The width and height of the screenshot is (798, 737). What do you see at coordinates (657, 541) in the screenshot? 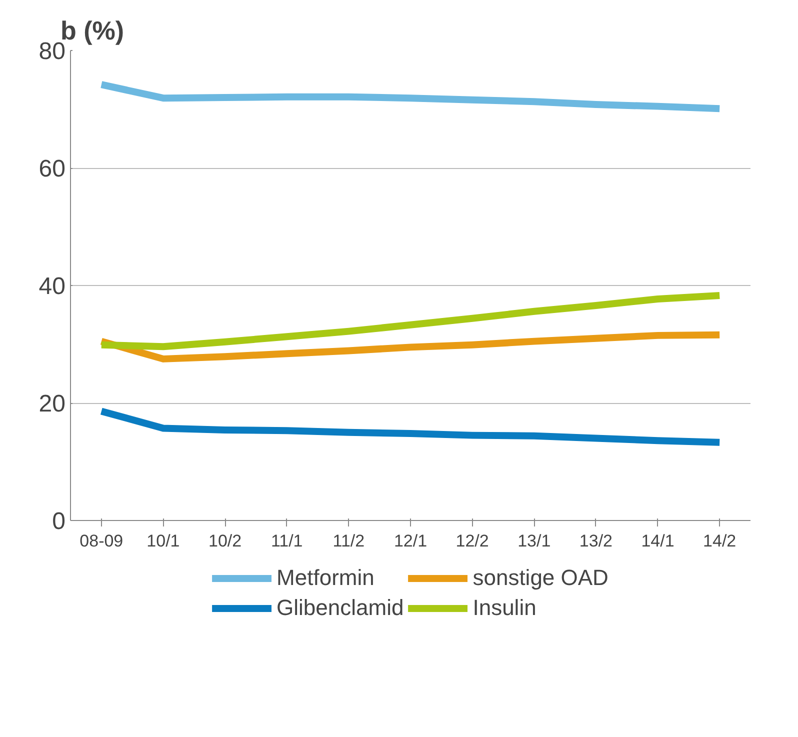
I see `x-tick-label: 14/1` at bounding box center [657, 541].